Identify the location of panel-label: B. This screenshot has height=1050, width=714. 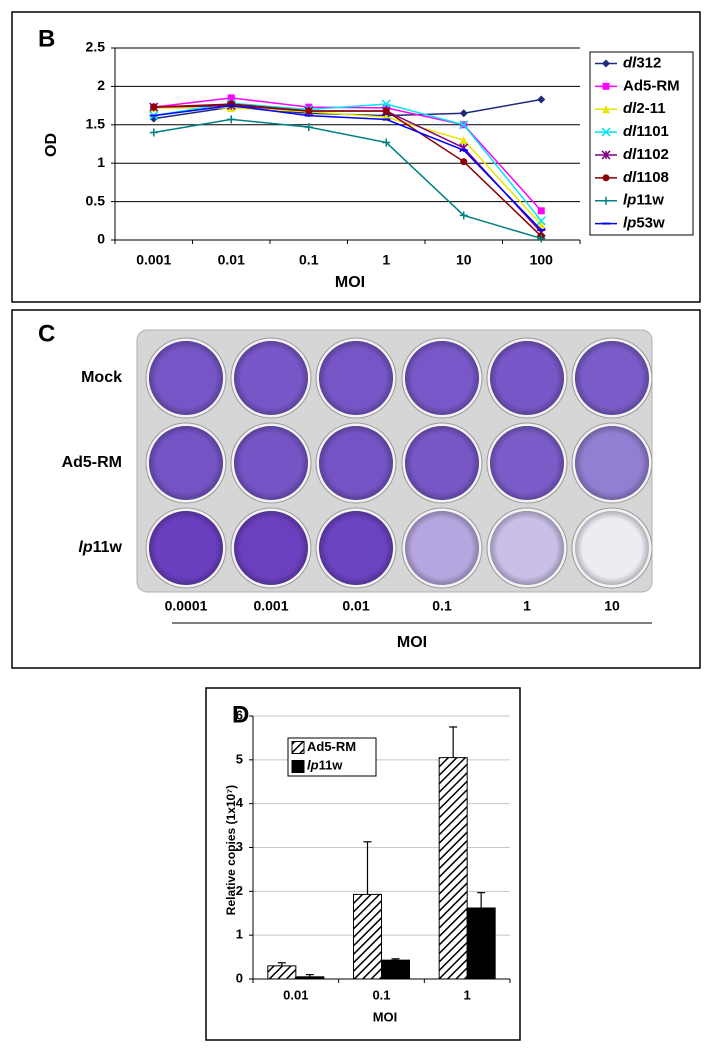
(46, 38).